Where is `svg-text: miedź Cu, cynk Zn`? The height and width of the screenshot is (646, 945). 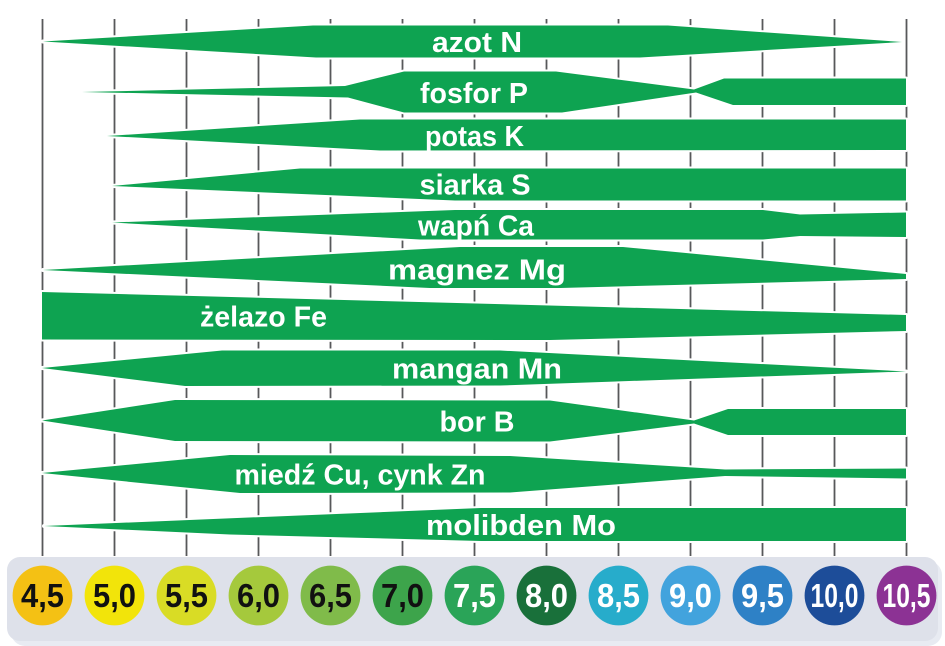 svg-text: miedź Cu, cynk Zn is located at coordinates (360, 476).